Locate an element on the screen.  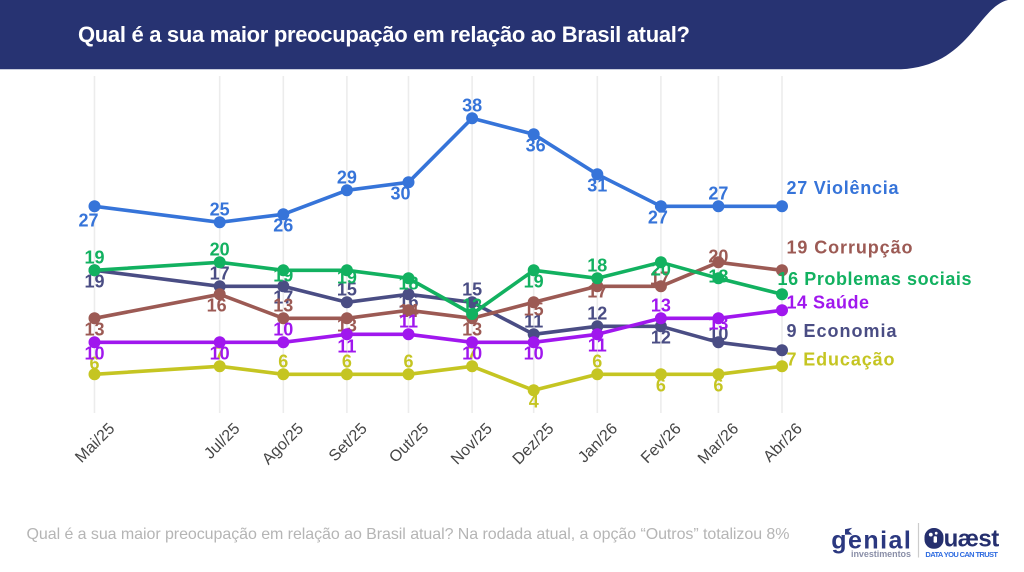
svg-text: DATA YOU CAN TRUST is located at coordinates (961, 554).